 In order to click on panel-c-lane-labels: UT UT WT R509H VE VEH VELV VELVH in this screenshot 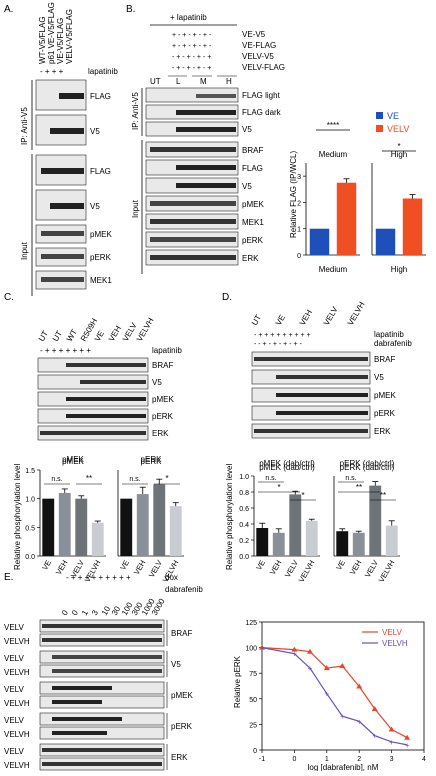, I will do `click(96, 329)`.